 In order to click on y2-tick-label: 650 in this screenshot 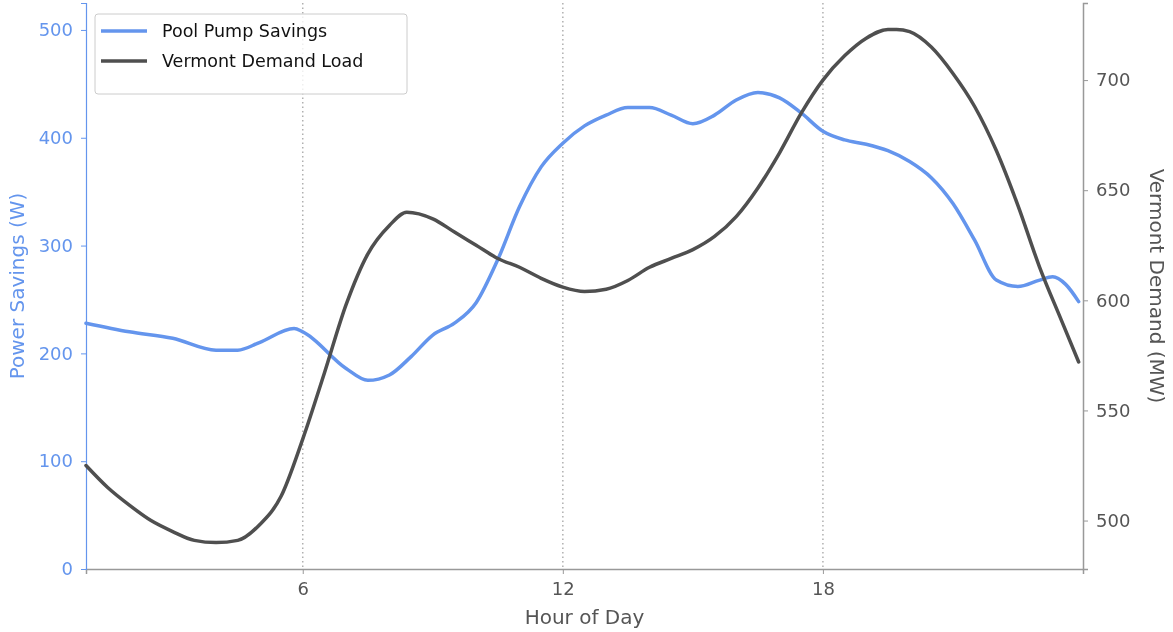, I will do `click(1113, 190)`.